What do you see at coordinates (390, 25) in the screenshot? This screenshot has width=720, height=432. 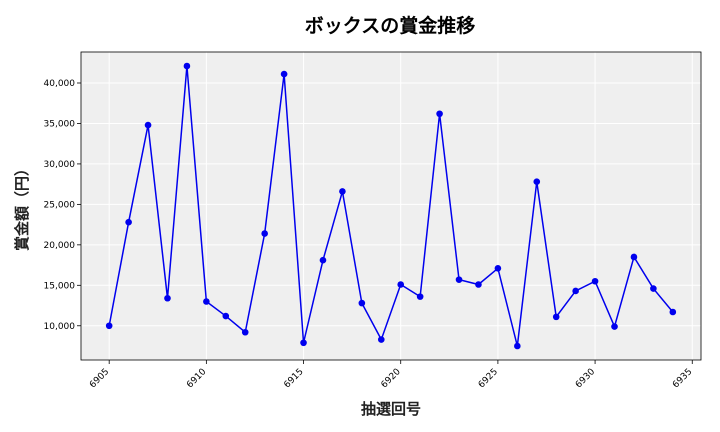 I see `chart-title: ボックスの賞金推移` at bounding box center [390, 25].